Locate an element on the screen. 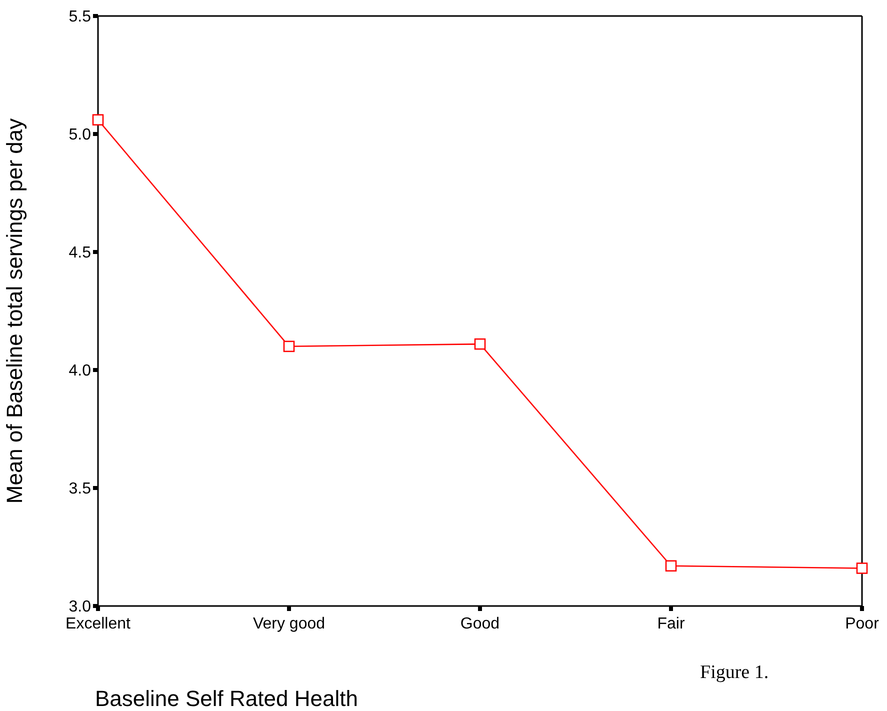  y-tick-label: 3.5 is located at coordinates (80, 489).